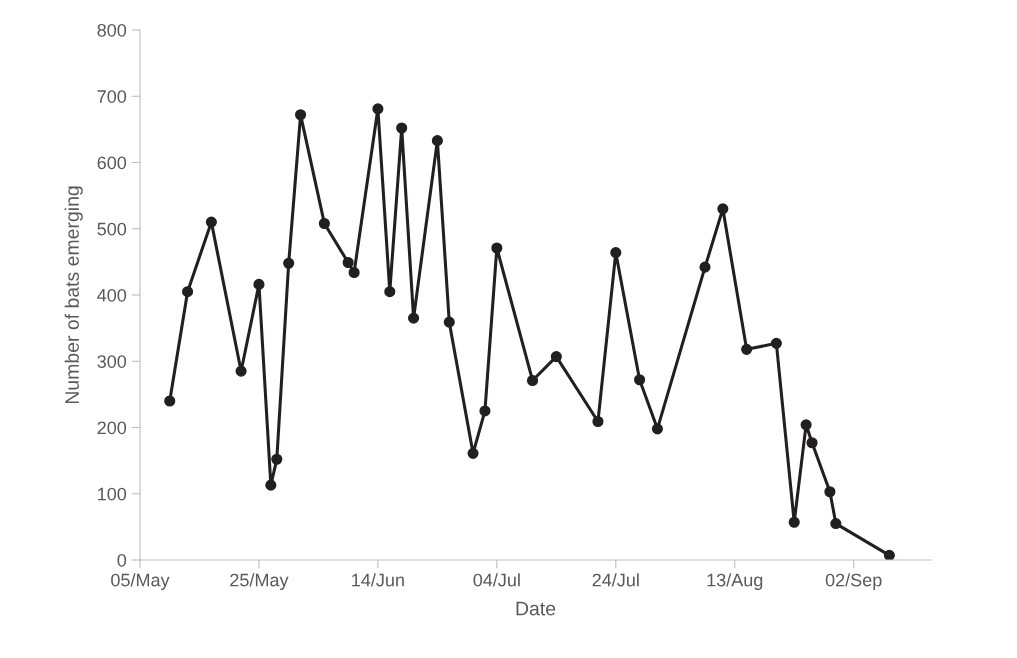 The width and height of the screenshot is (1017, 658). I want to click on y-tick-label: 200, so click(112, 428).